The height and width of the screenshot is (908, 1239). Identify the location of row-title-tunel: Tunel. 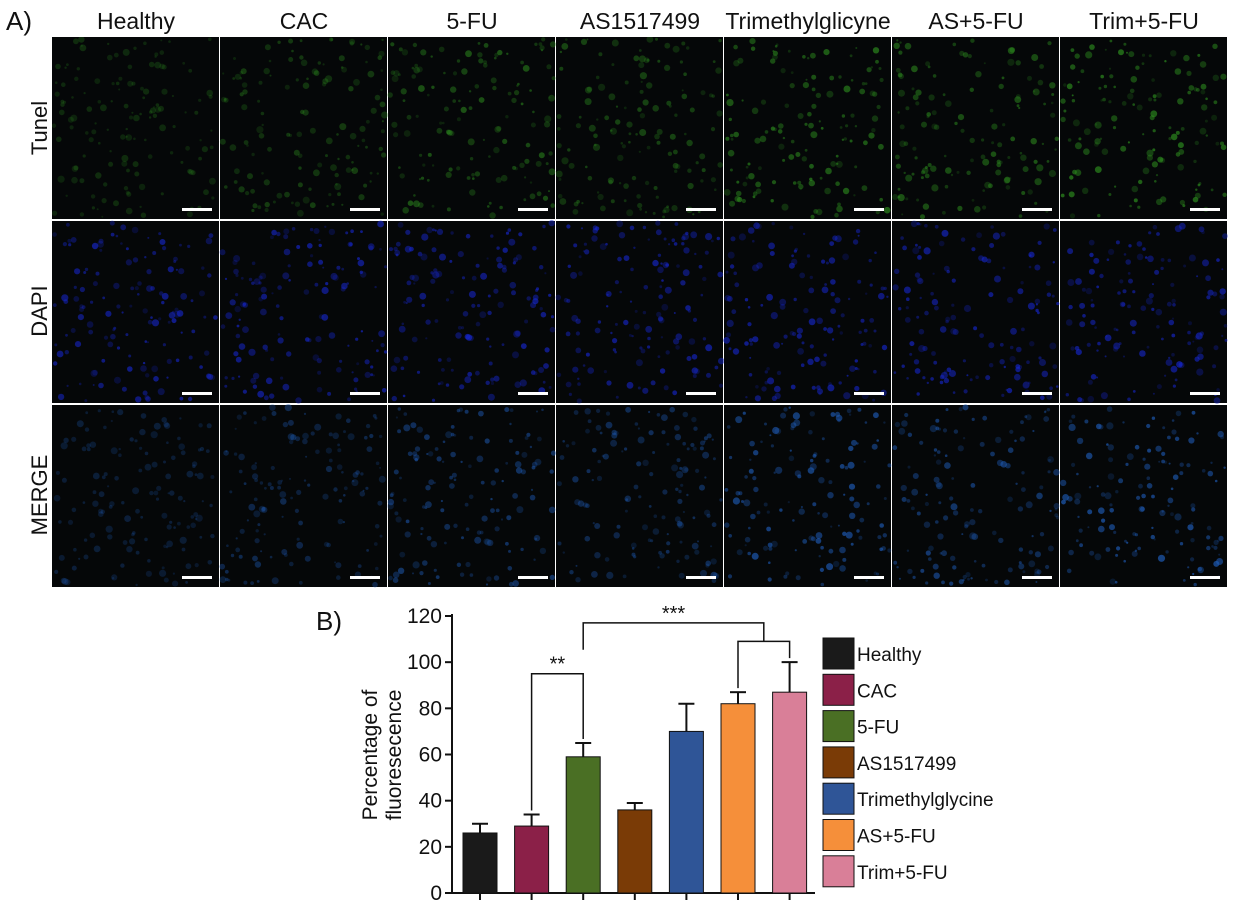
(39, 128).